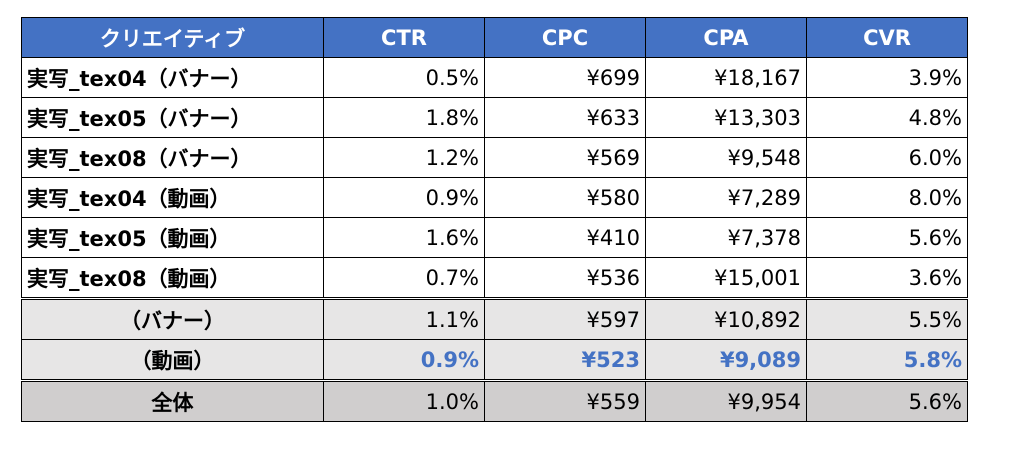 Image resolution: width=1013 pixels, height=454 pixels. What do you see at coordinates (565, 77) in the screenshot?
I see `value-cell: ¥699` at bounding box center [565, 77].